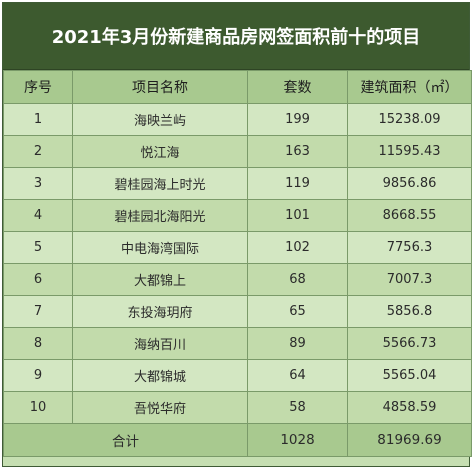  I want to click on cell-no: 3, so click(38, 183).